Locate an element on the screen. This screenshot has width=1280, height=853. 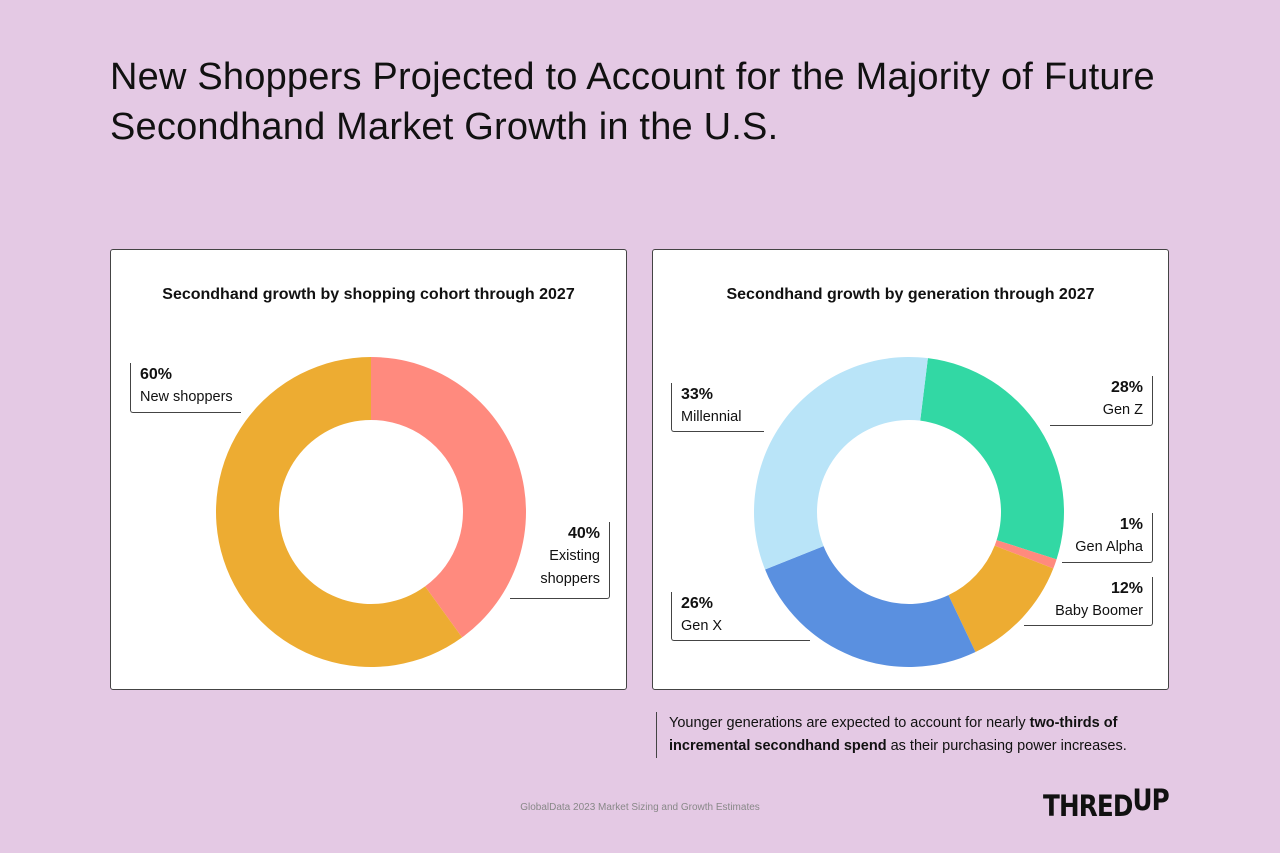
callout-millennial: 33% Millennial is located at coordinates (717, 407).